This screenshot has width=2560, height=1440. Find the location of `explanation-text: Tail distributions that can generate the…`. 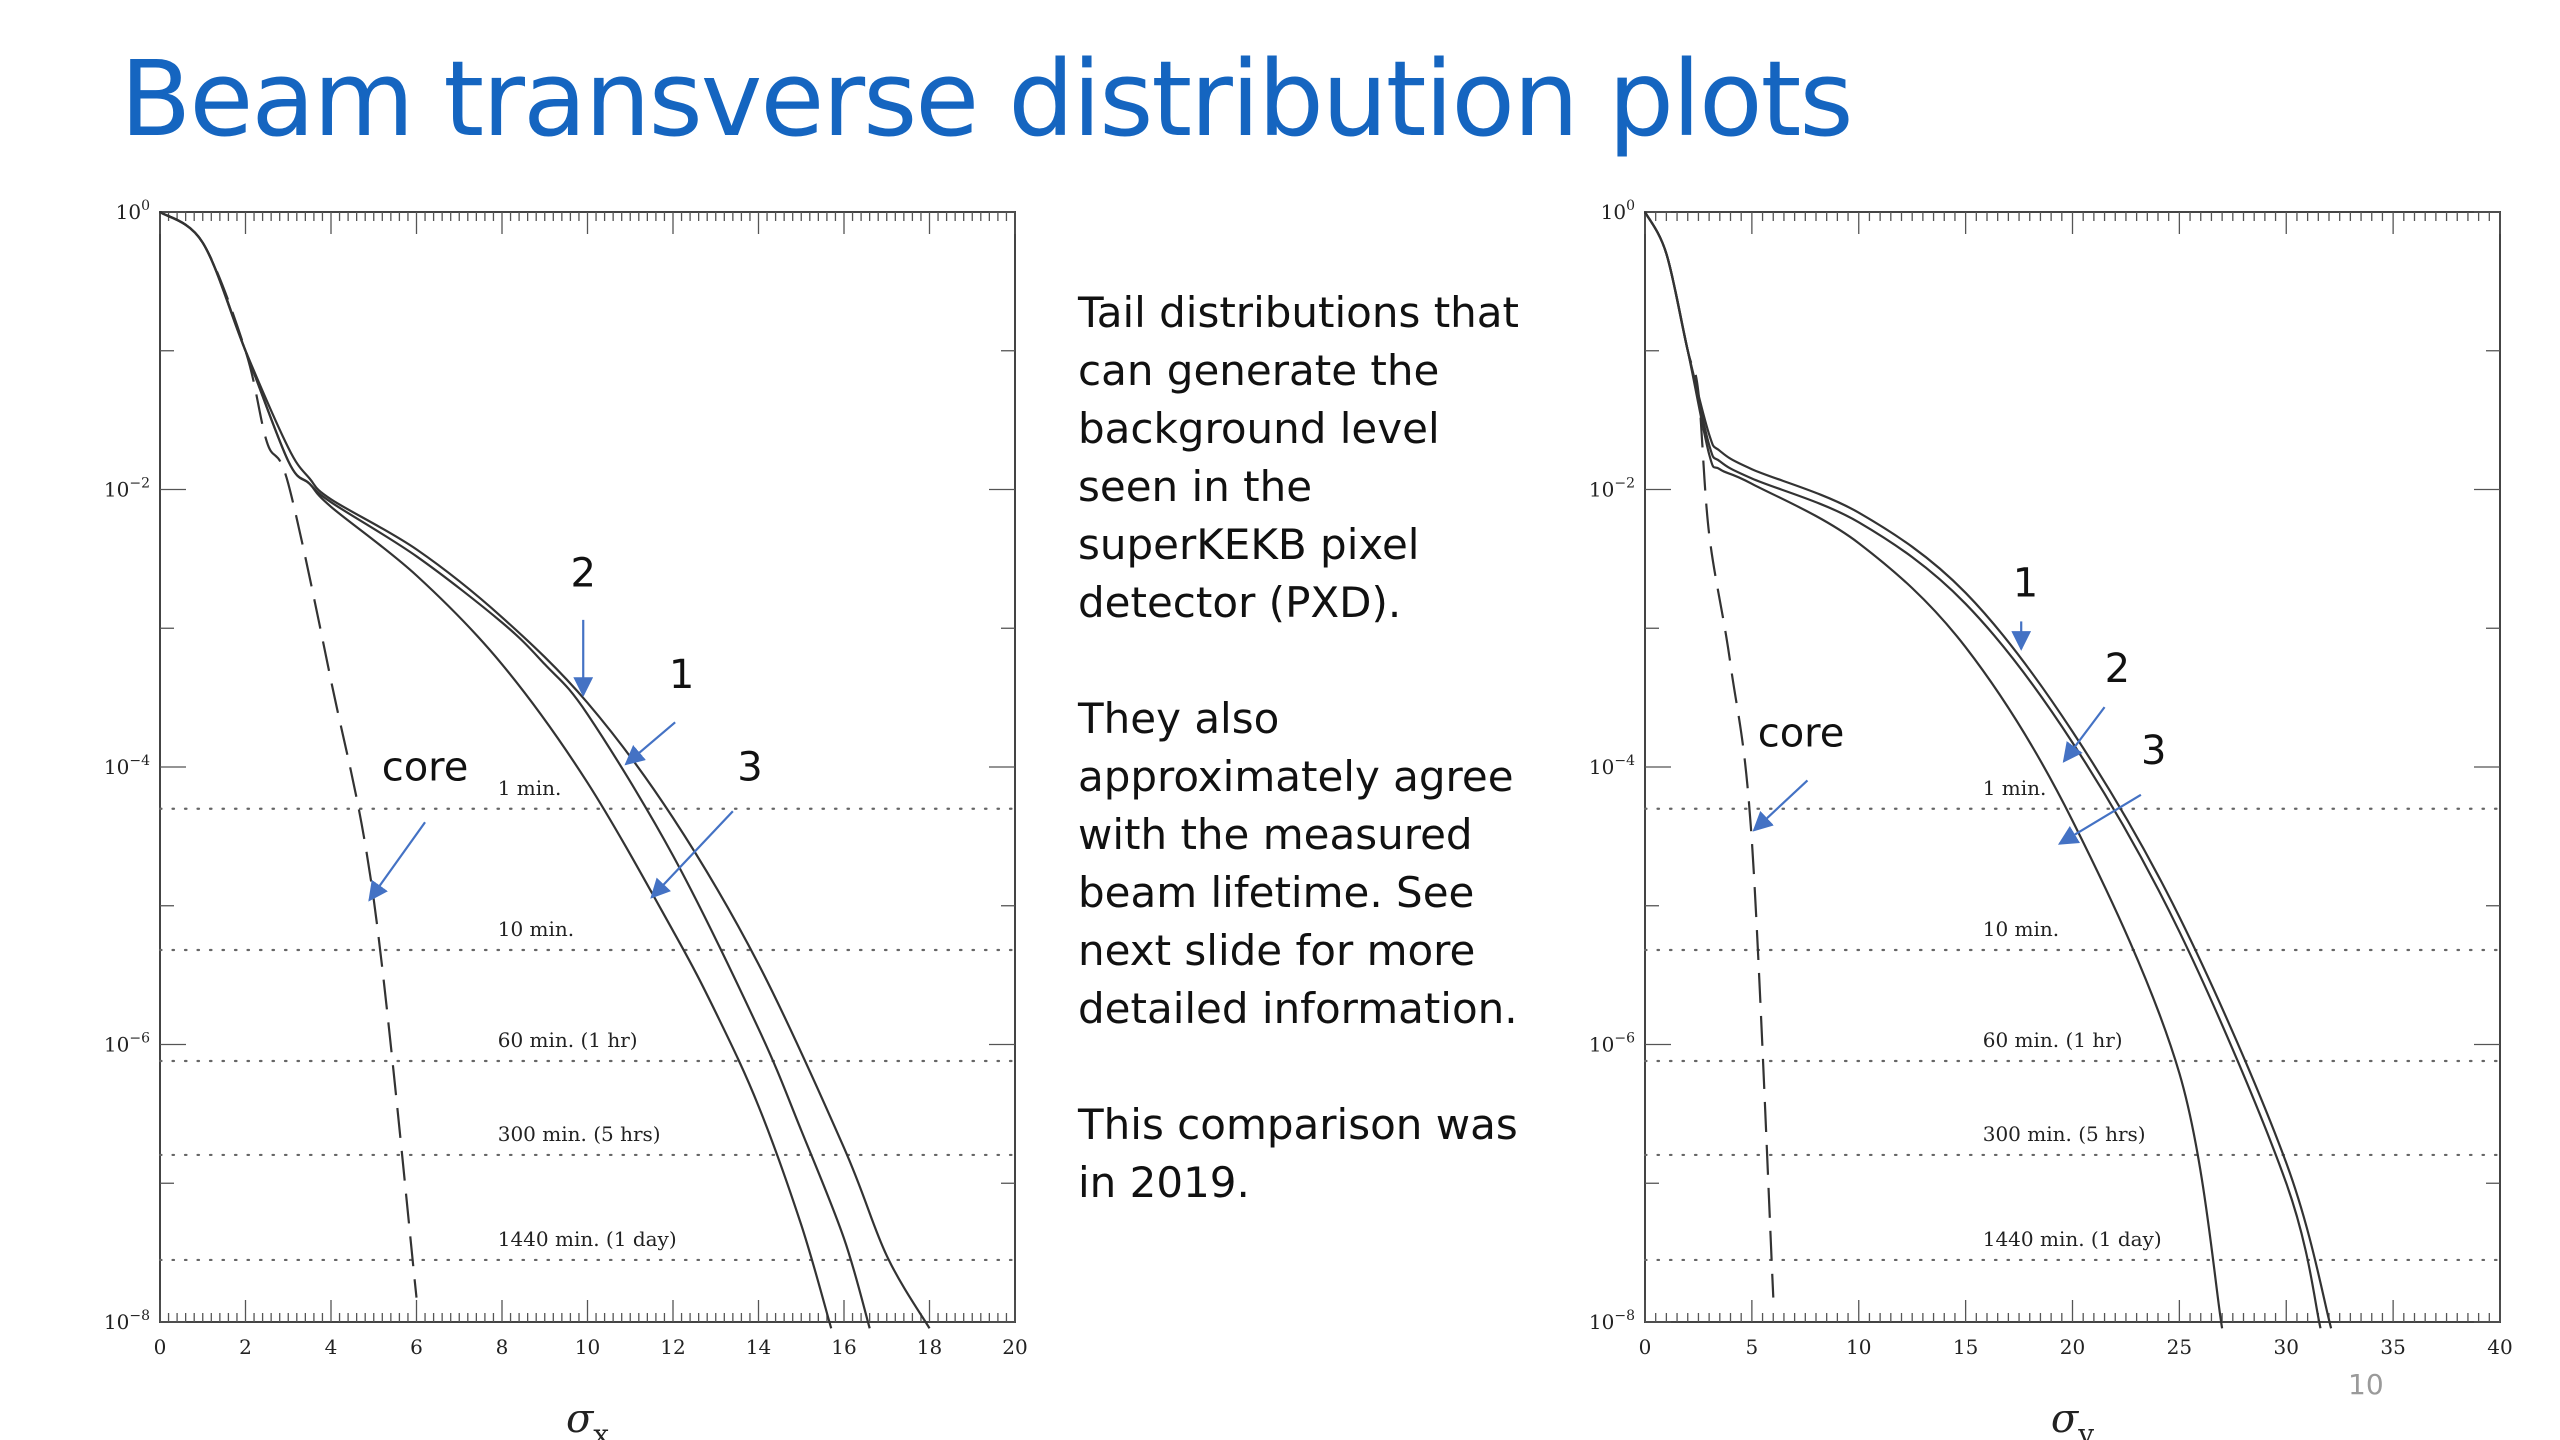

explanation-text: Tail distributions that can generate the… is located at coordinates (1313, 777).